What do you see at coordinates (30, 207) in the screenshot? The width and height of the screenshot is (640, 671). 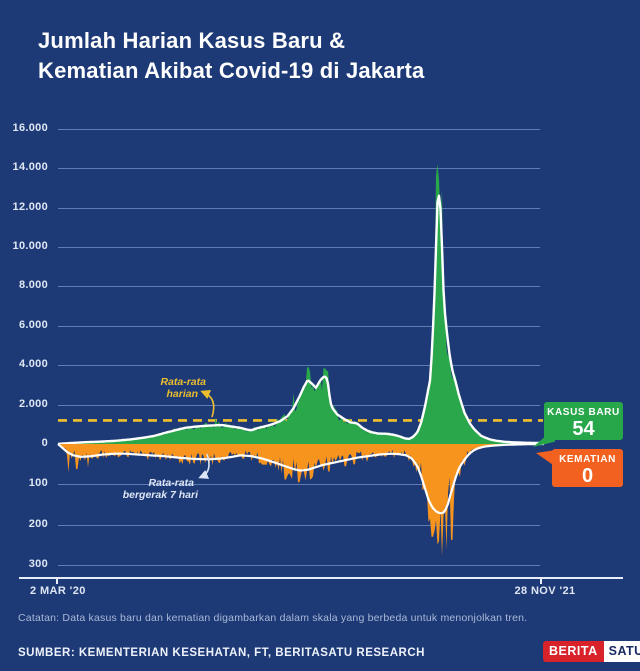 I see `y-tick-label: 12.000` at bounding box center [30, 207].